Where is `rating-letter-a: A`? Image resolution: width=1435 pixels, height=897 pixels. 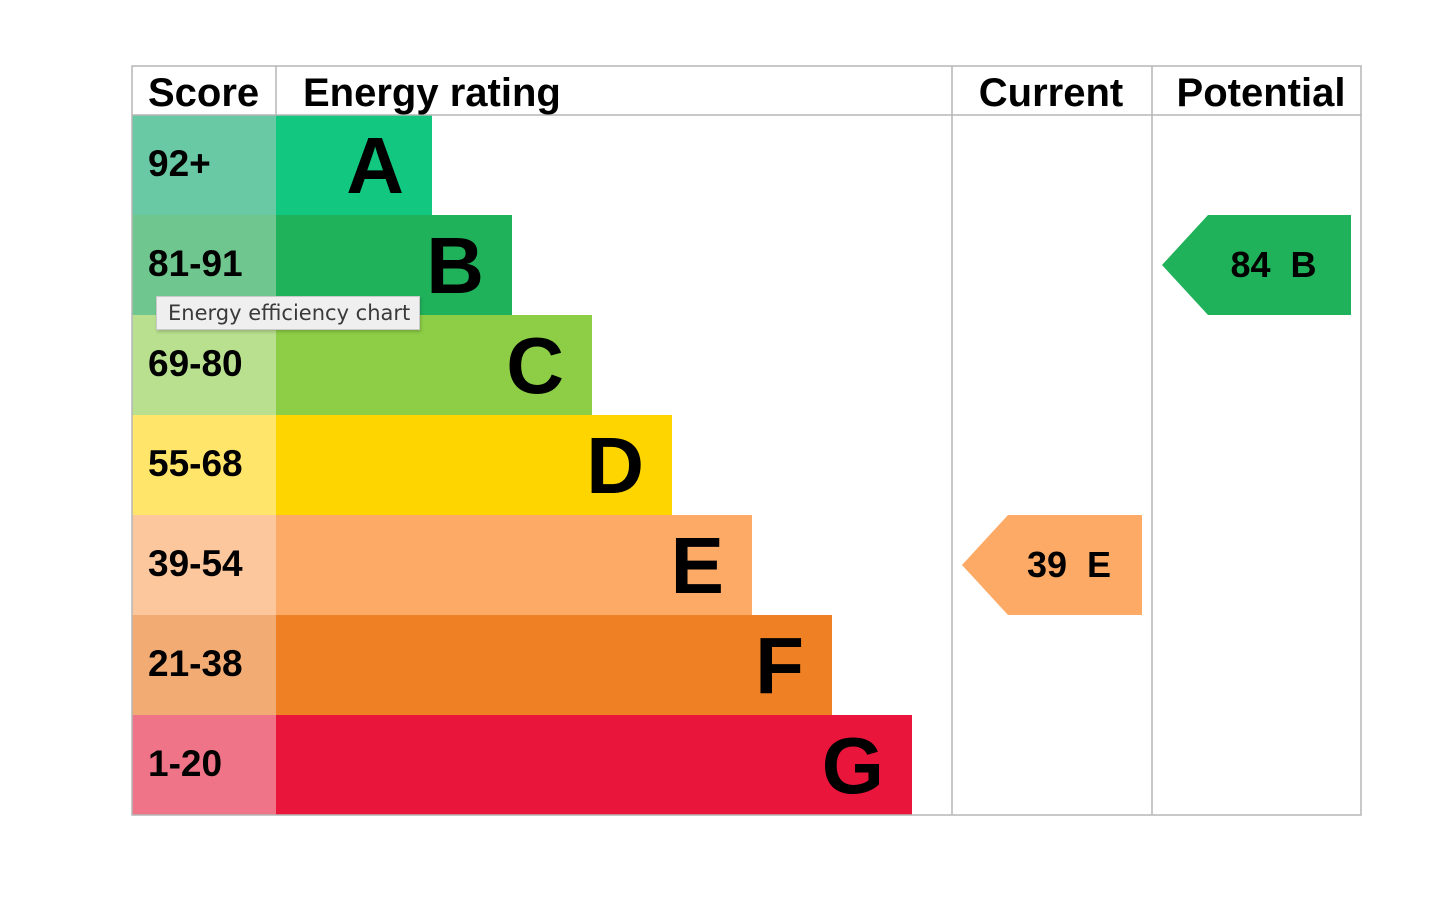 rating-letter-a: A is located at coordinates (375, 165).